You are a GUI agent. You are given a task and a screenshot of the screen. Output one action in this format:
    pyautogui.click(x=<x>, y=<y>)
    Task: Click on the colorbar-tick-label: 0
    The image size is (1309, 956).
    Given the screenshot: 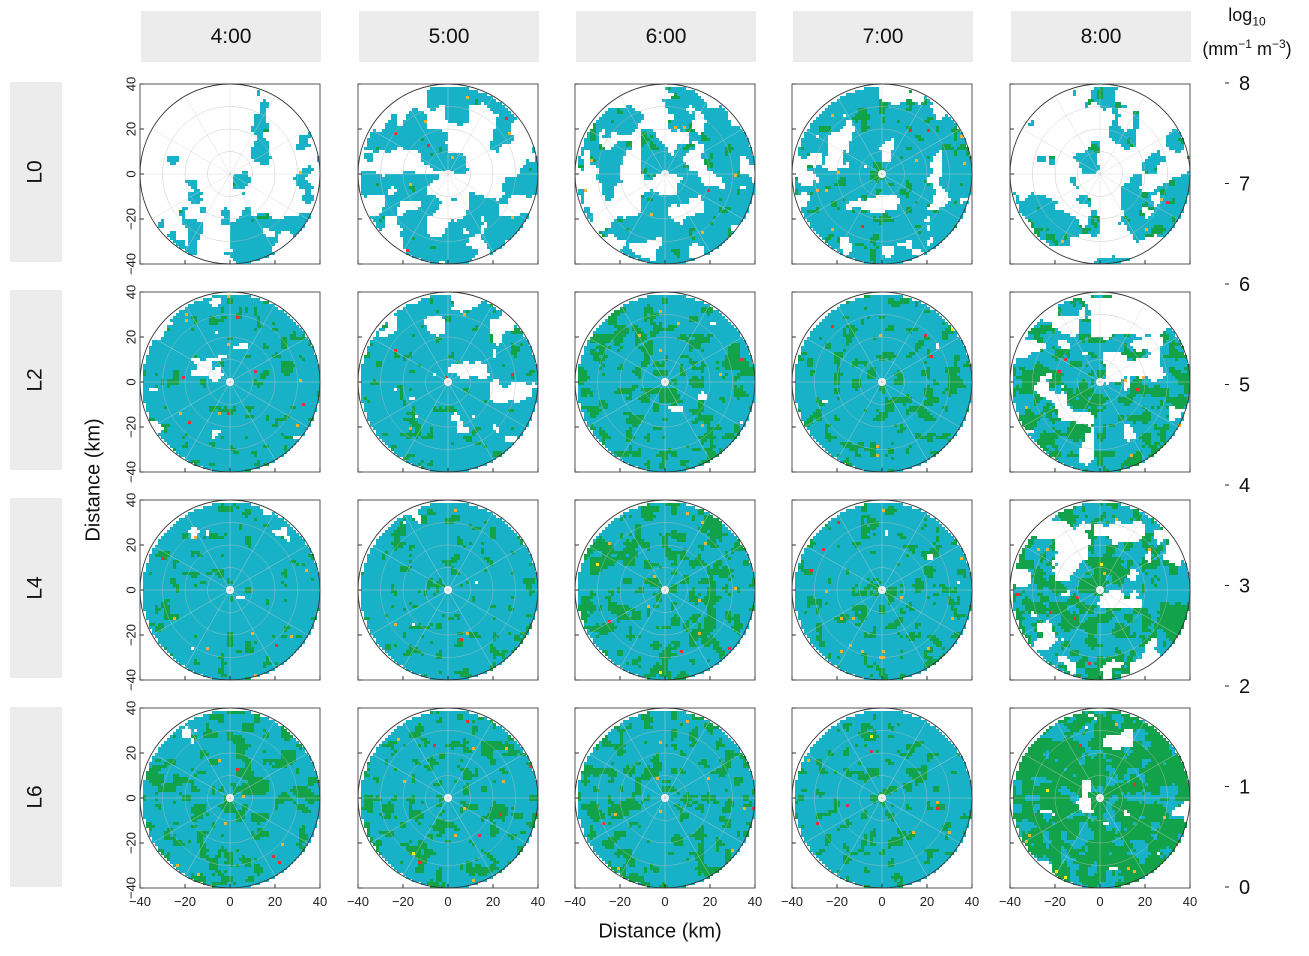 What is the action you would take?
    pyautogui.click(x=1244, y=888)
    